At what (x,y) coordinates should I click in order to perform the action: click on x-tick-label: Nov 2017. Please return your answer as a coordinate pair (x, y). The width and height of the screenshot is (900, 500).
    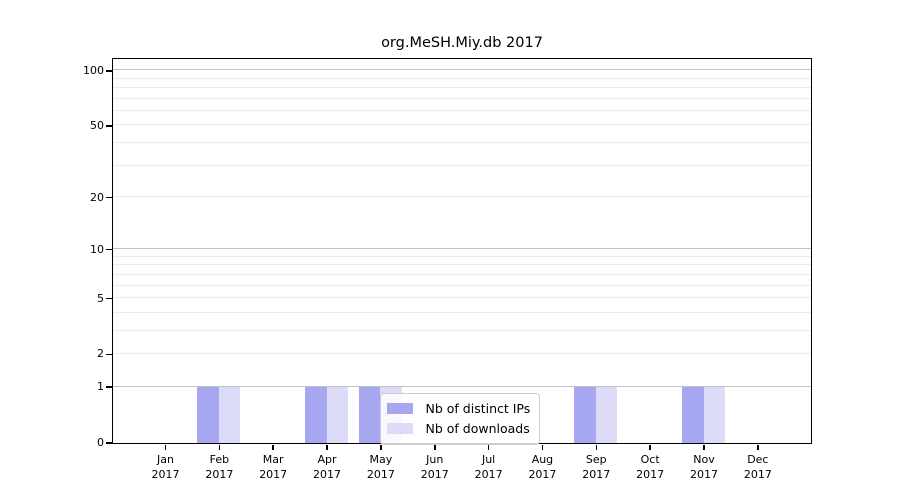
    Looking at the image, I should click on (704, 467).